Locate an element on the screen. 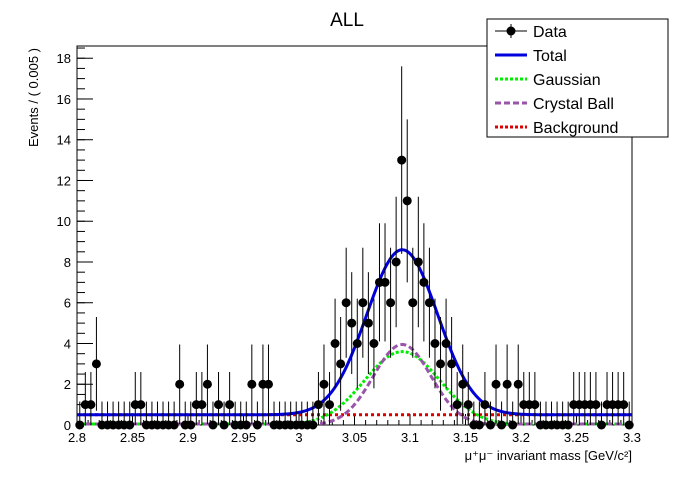  x-tick-label: 3.25 is located at coordinates (576, 437).